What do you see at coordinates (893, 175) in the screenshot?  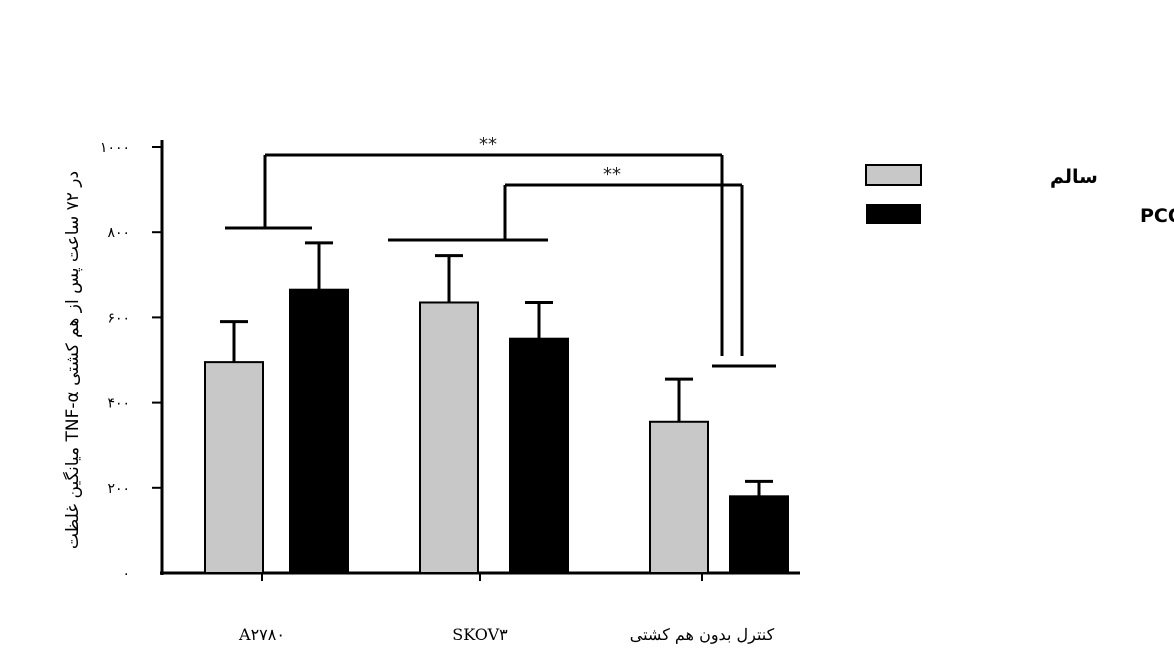 I see `legend-swatch-healthy` at bounding box center [893, 175].